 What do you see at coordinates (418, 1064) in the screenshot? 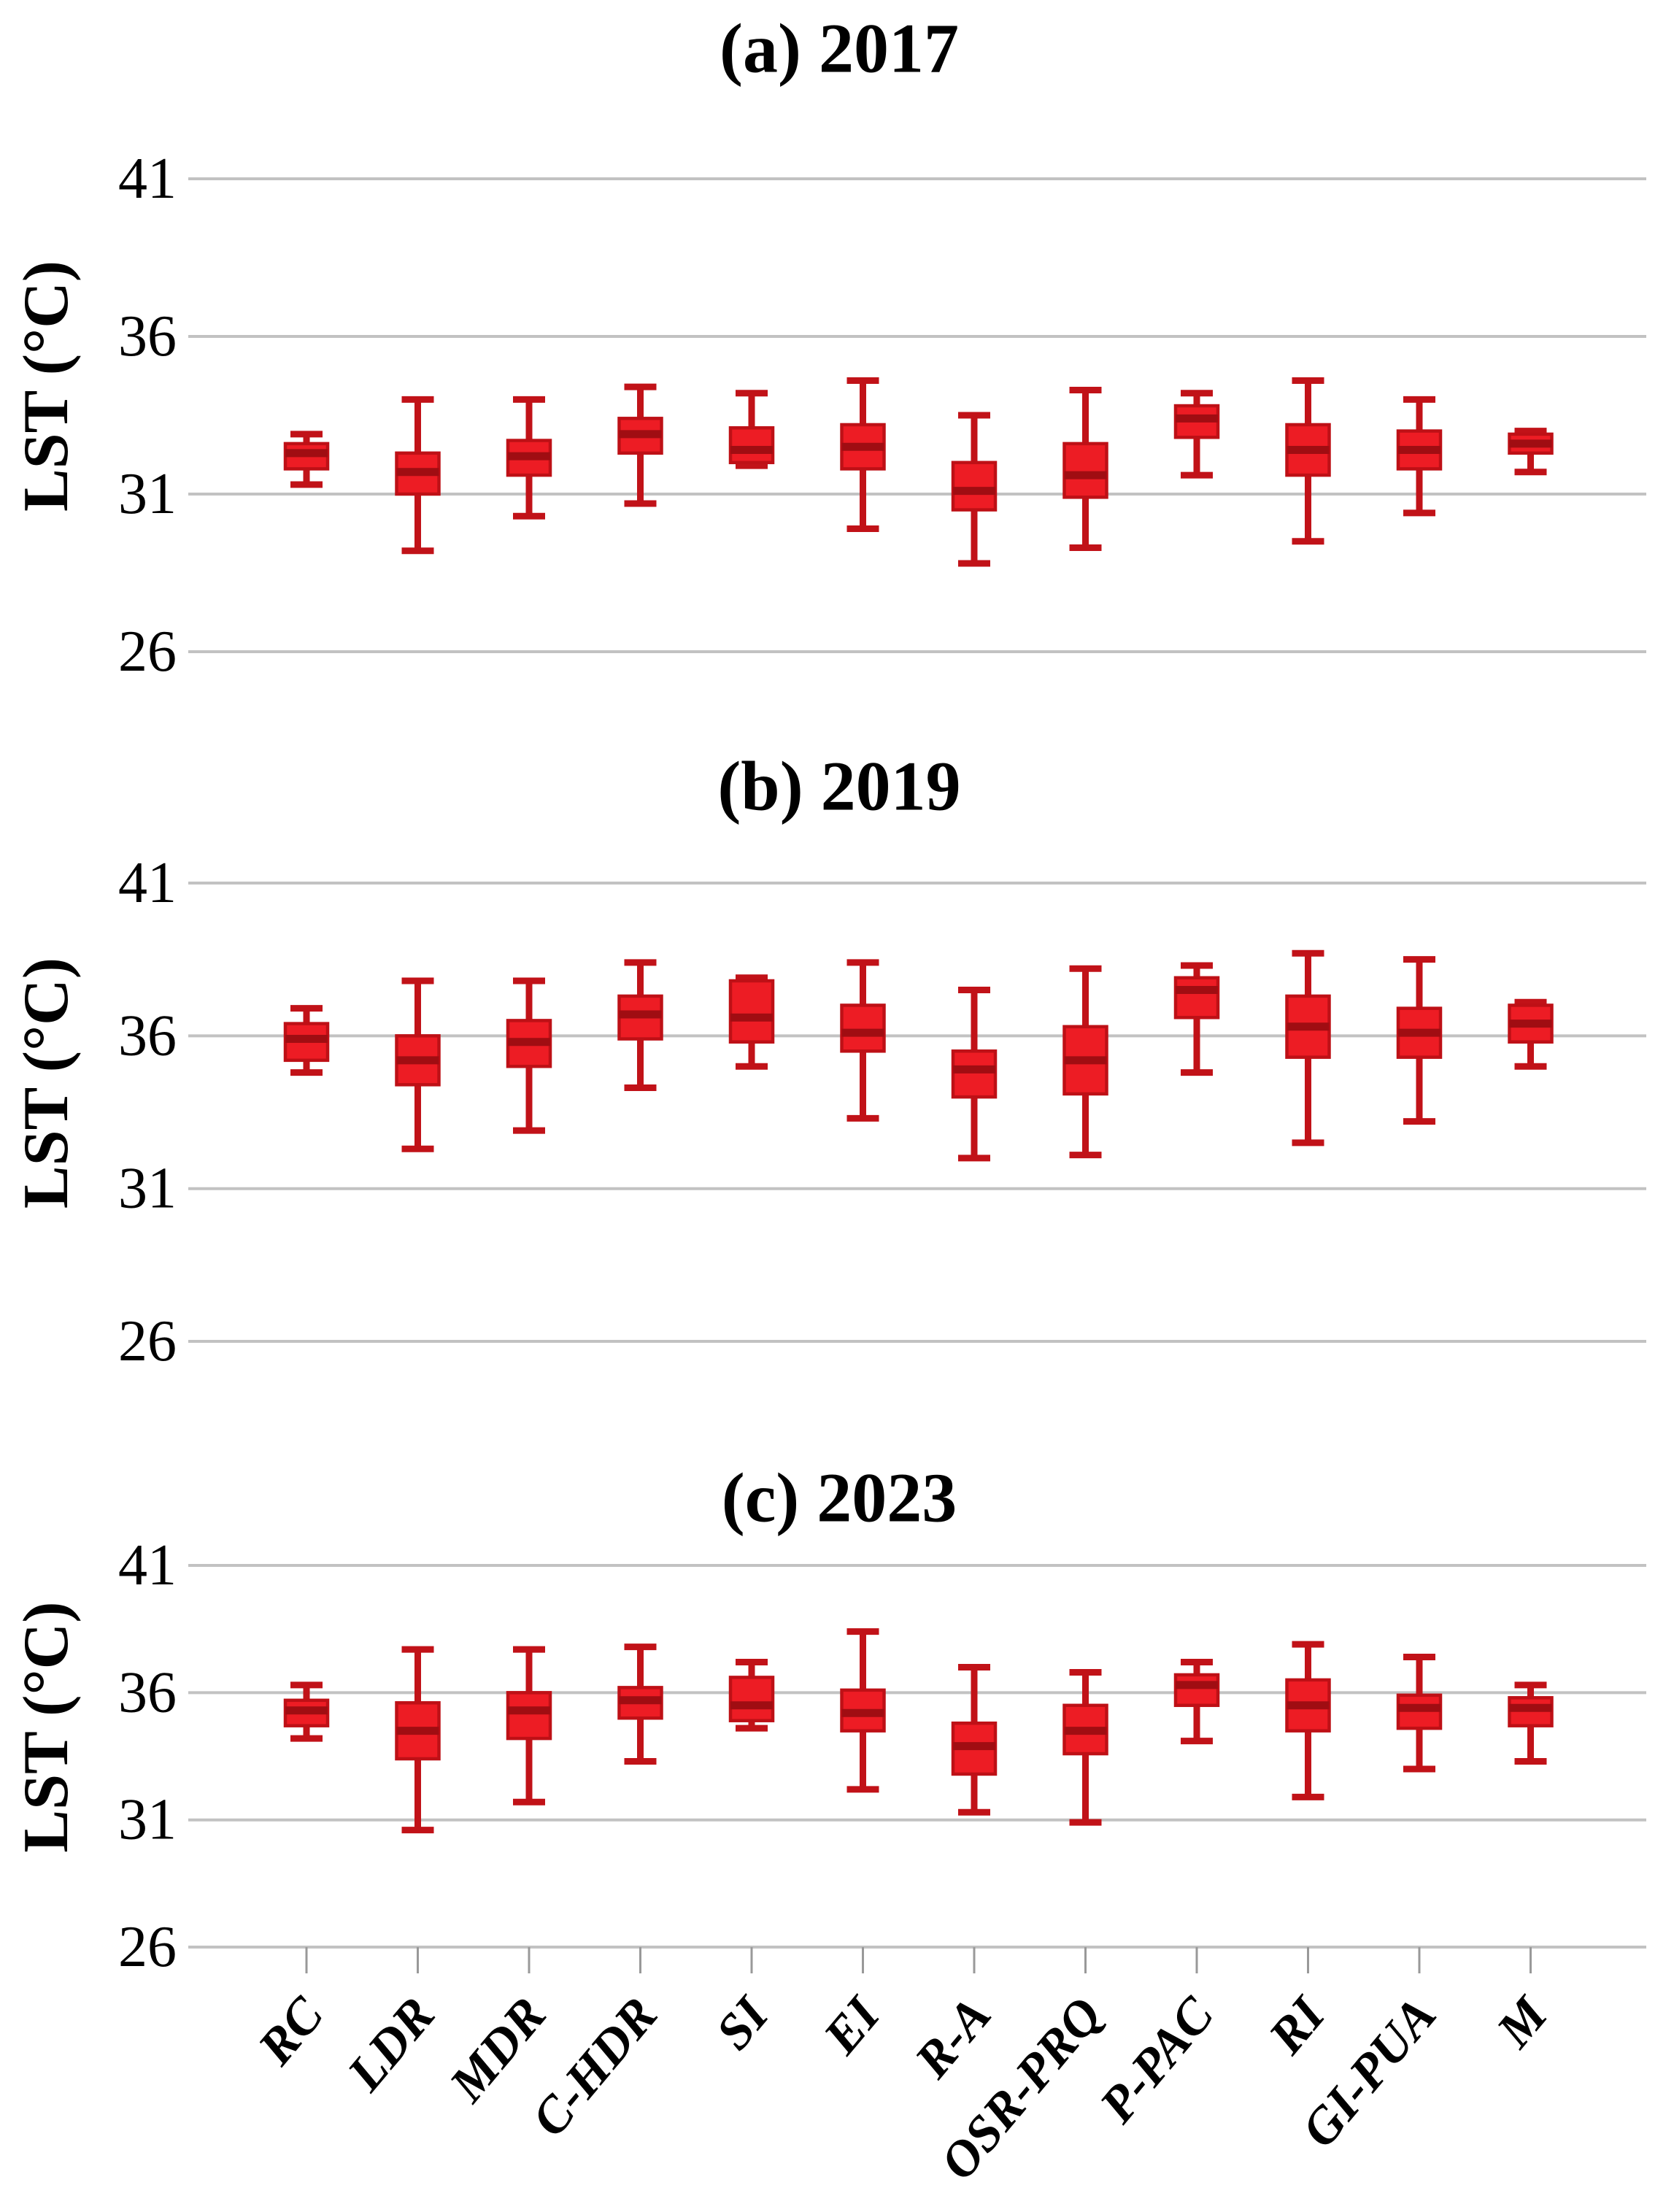
I see `box-2019-LDR` at bounding box center [418, 1064].